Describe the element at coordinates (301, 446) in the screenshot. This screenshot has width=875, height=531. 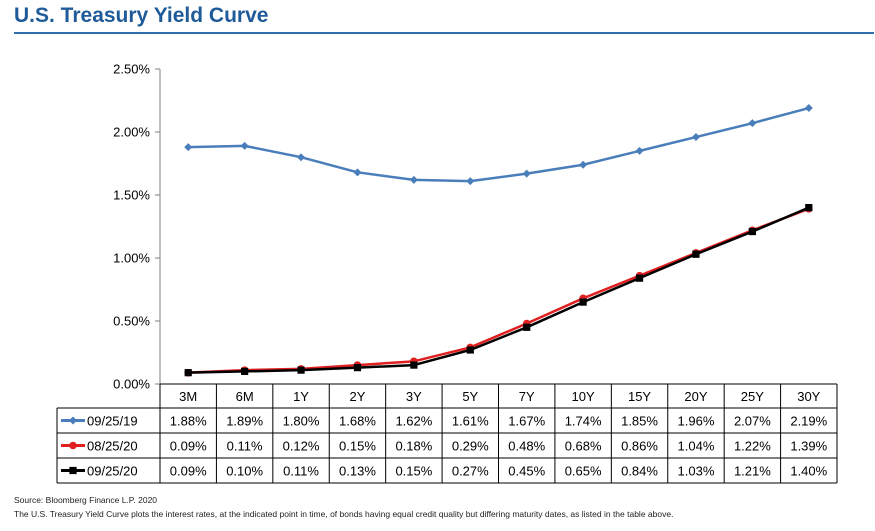
I see `table-value-cell: 0.12%` at that location.